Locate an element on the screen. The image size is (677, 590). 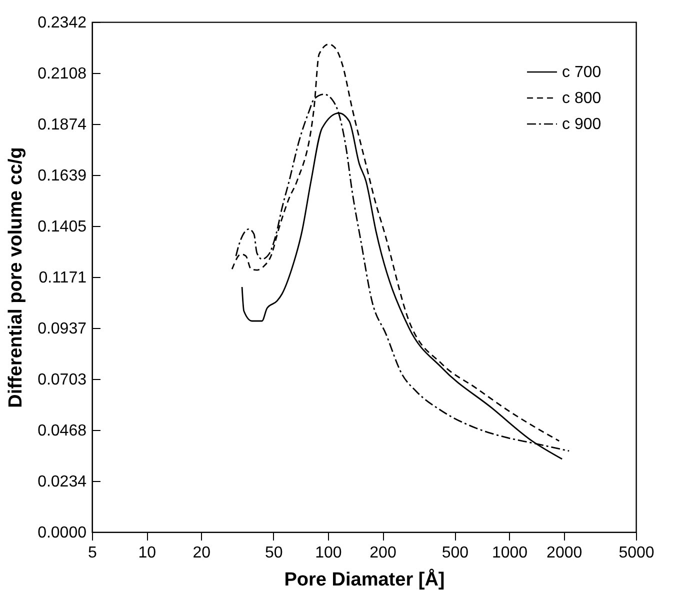
y-tick-label: 0.1639 is located at coordinates (62, 176).